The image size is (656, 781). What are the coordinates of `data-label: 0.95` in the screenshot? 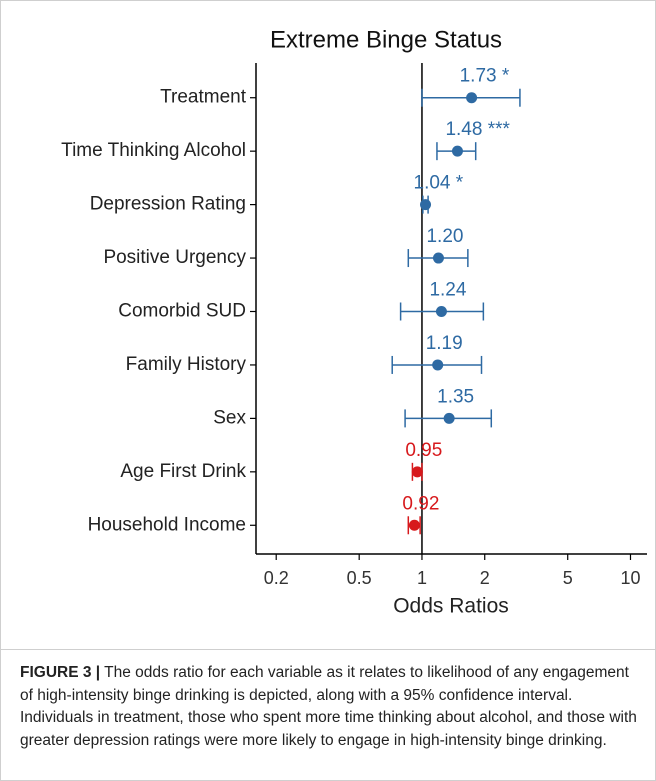 It's located at (423, 450).